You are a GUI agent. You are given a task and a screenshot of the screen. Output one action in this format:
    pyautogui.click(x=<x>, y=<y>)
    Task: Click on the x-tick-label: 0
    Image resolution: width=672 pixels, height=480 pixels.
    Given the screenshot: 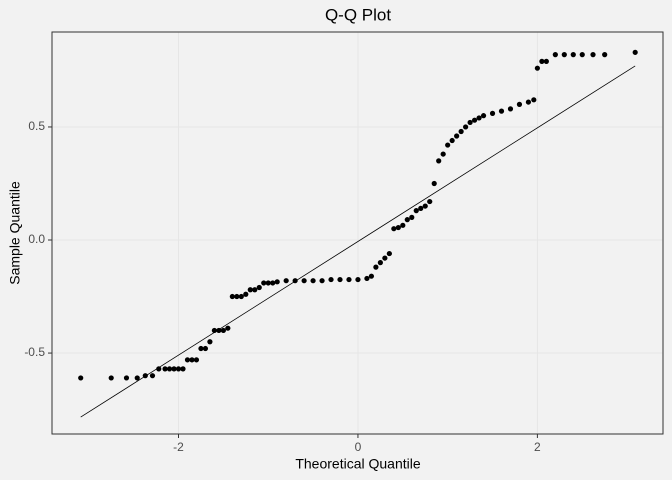 What is the action you would take?
    pyautogui.click(x=358, y=447)
    